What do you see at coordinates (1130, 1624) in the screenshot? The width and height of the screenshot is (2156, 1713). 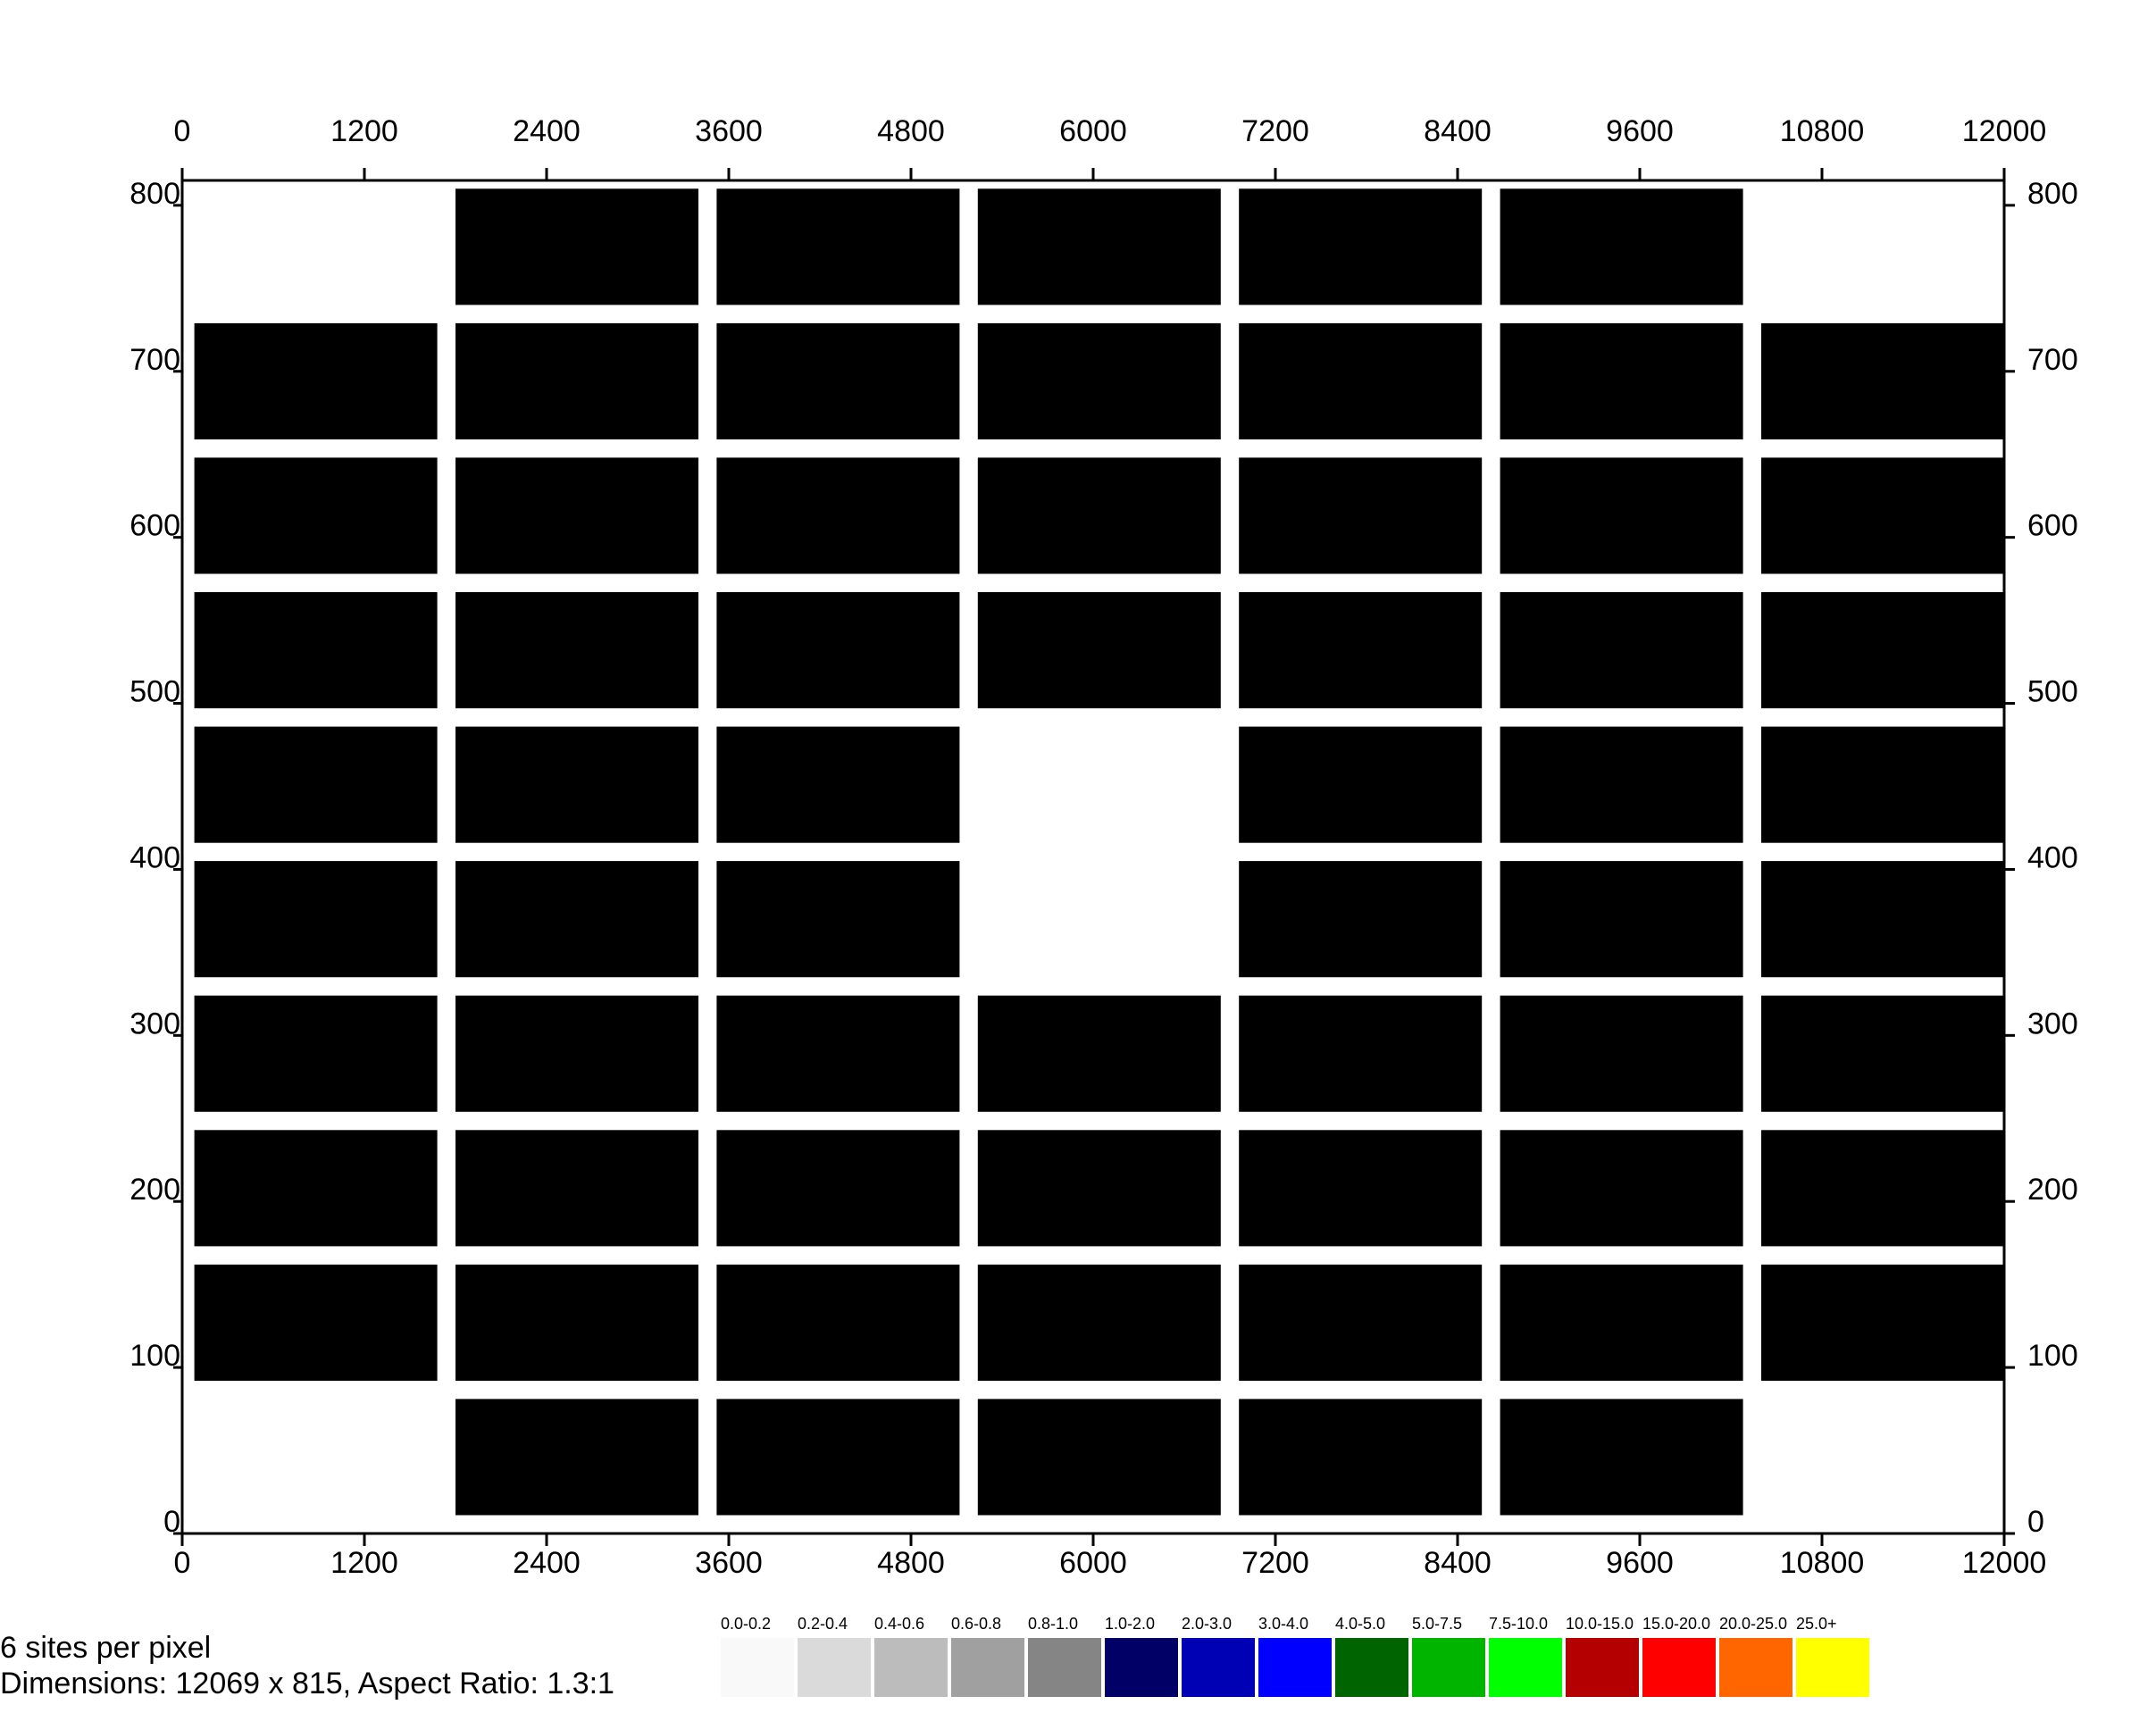 I see `legend-label: 1.0-2.0` at bounding box center [1130, 1624].